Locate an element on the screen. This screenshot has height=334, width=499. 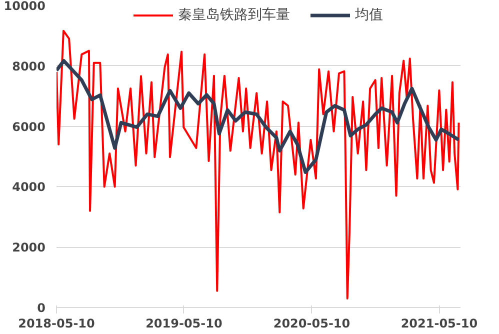
y-tick-label: 8000 is located at coordinates (29, 66).